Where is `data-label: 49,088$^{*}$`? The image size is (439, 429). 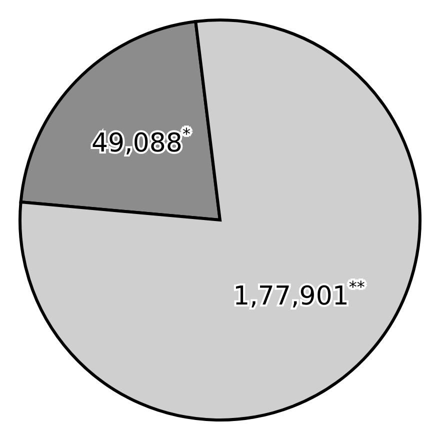 data-label: 49,088$^{*}$ is located at coordinates (140, 141).